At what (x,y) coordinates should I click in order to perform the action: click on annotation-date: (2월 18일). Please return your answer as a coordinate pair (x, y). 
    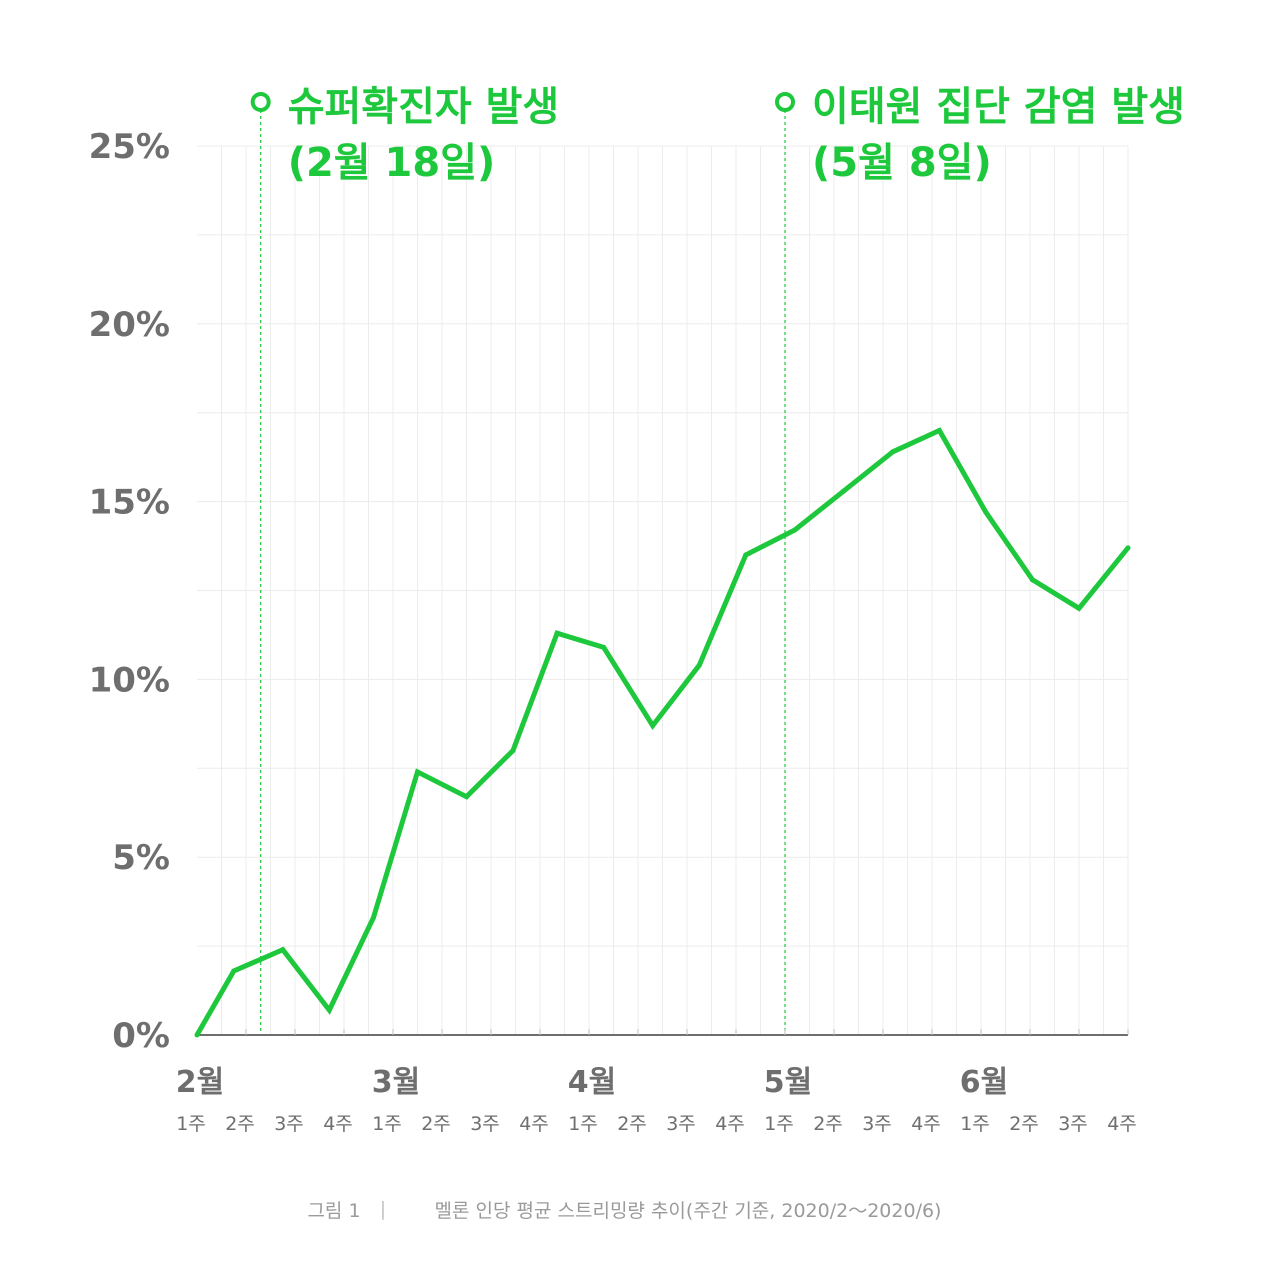
    Looking at the image, I should click on (392, 163).